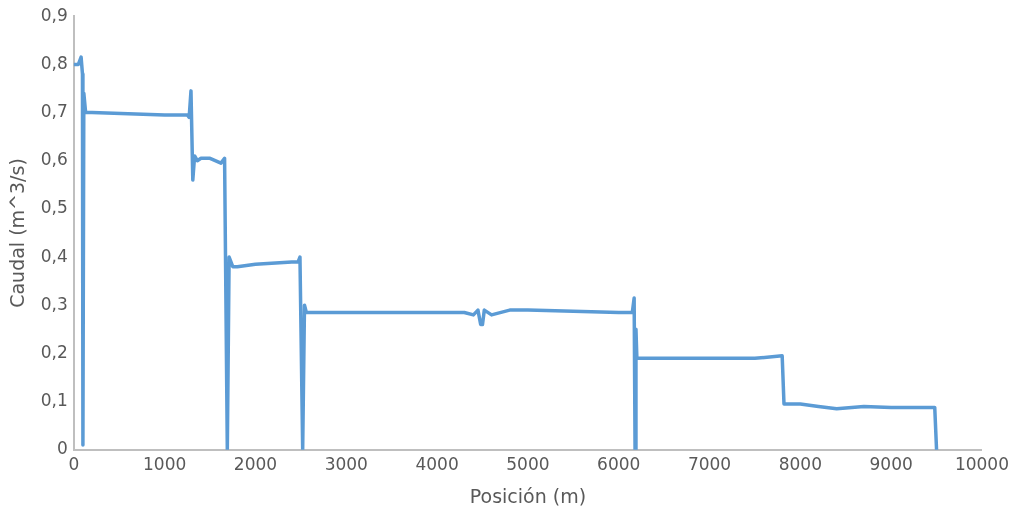  I want to click on x-tick-label: 9000, so click(891, 464).